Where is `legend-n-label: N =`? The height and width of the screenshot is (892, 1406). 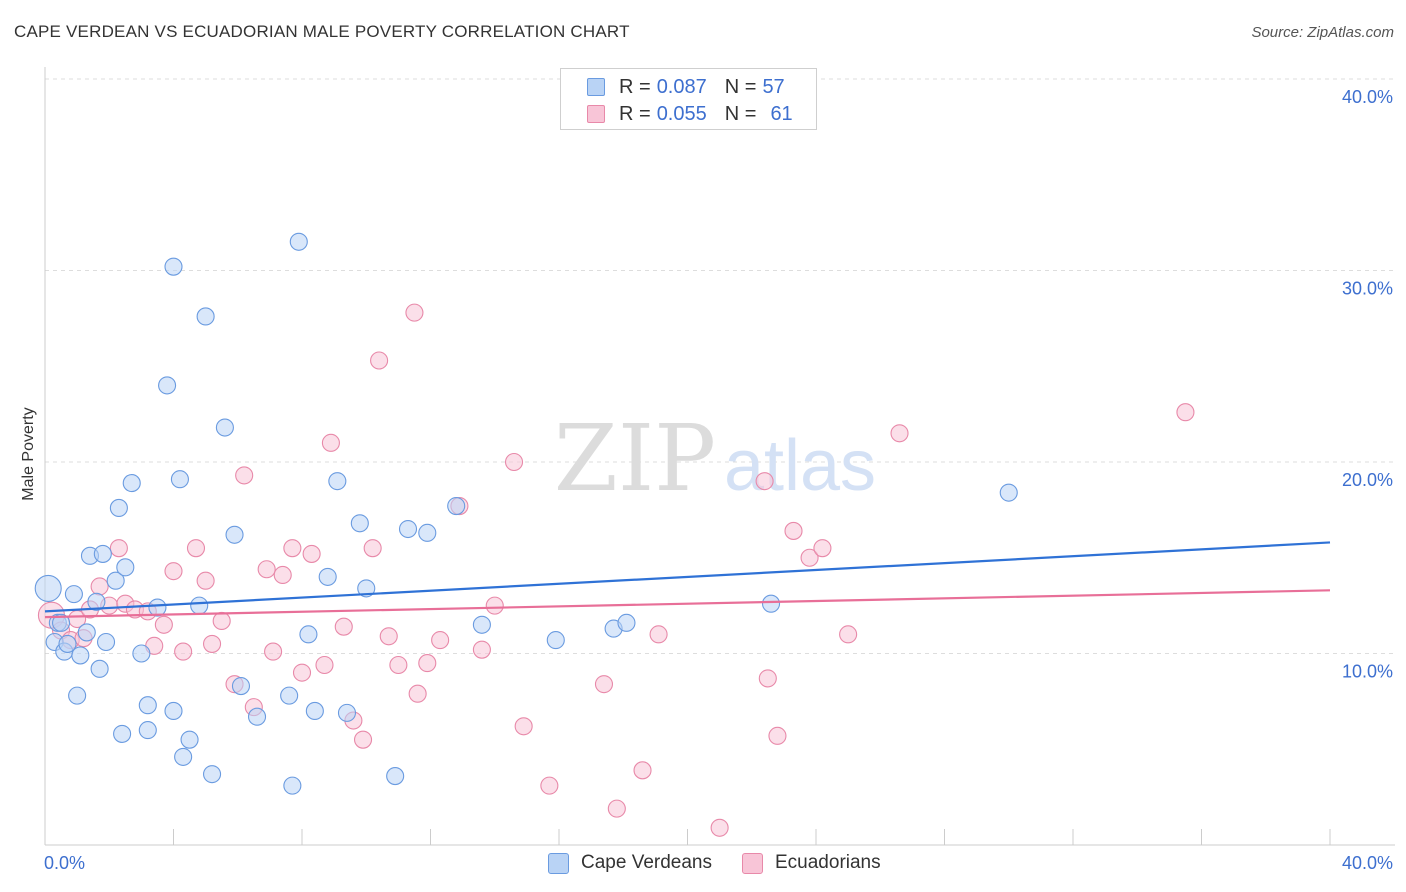
legend-n-label: N = is located at coordinates (740, 86).